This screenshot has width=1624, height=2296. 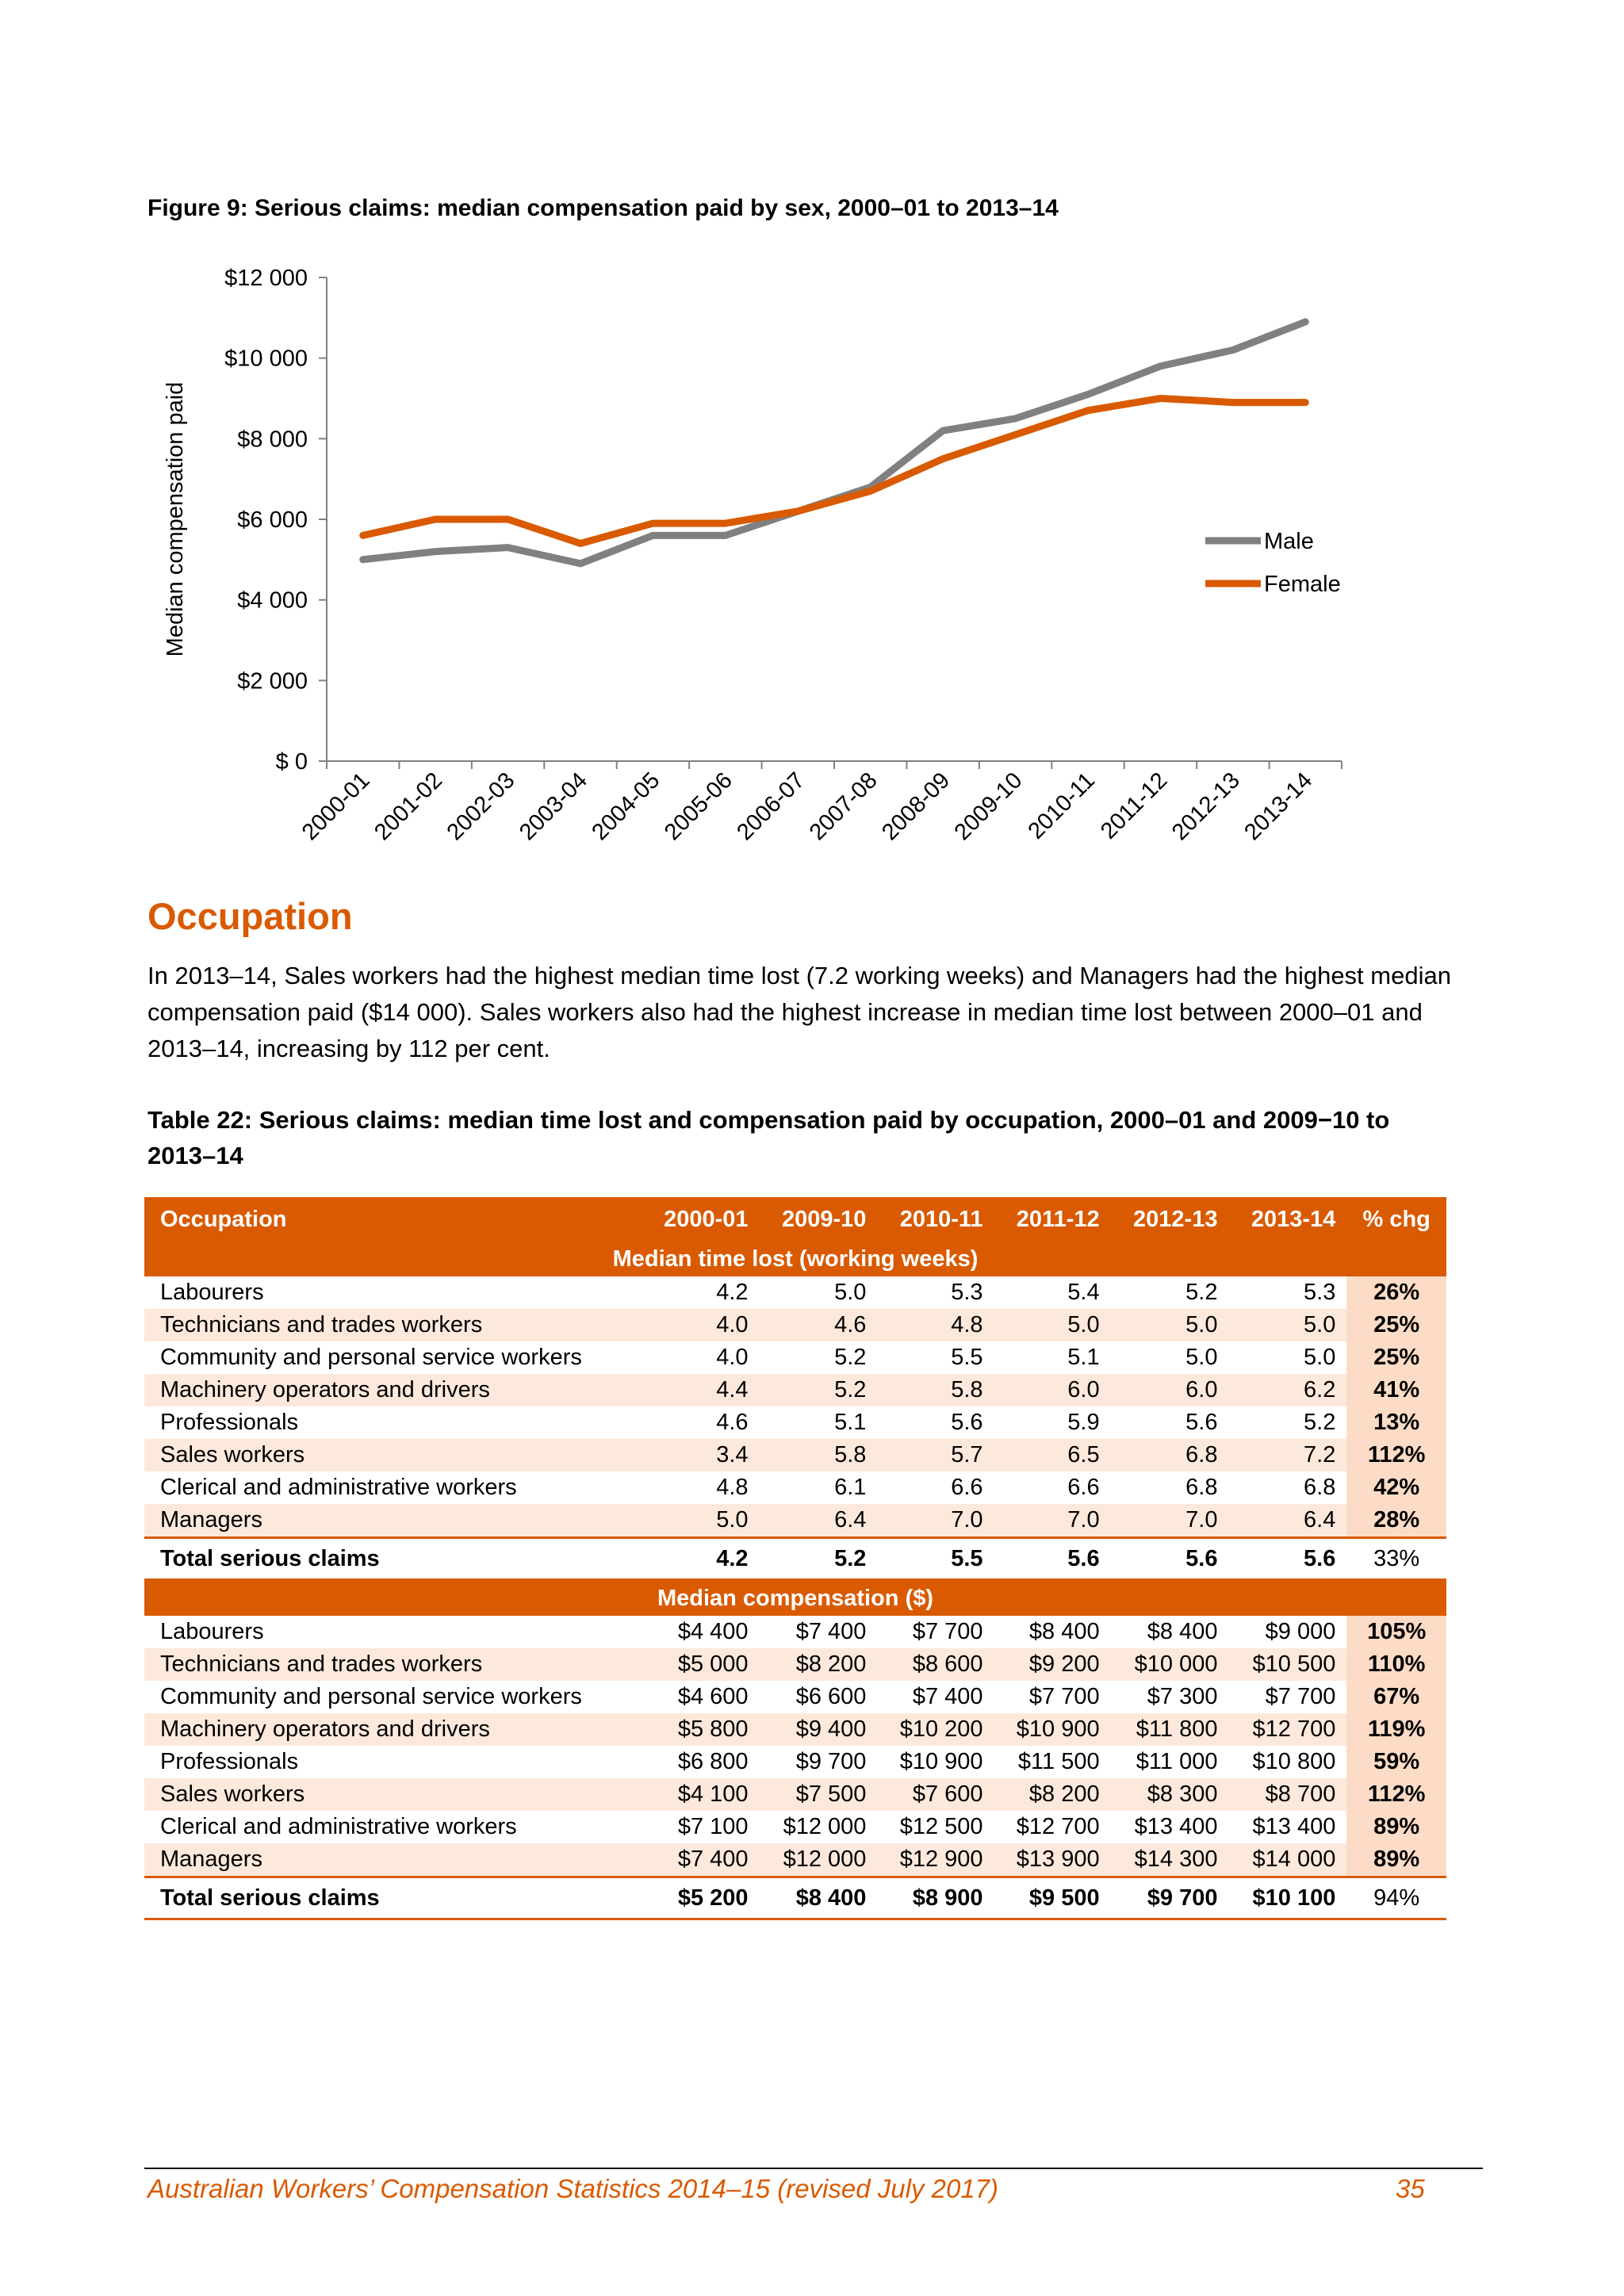 I want to click on pct-change-cell: 41%, so click(x=1396, y=1390).